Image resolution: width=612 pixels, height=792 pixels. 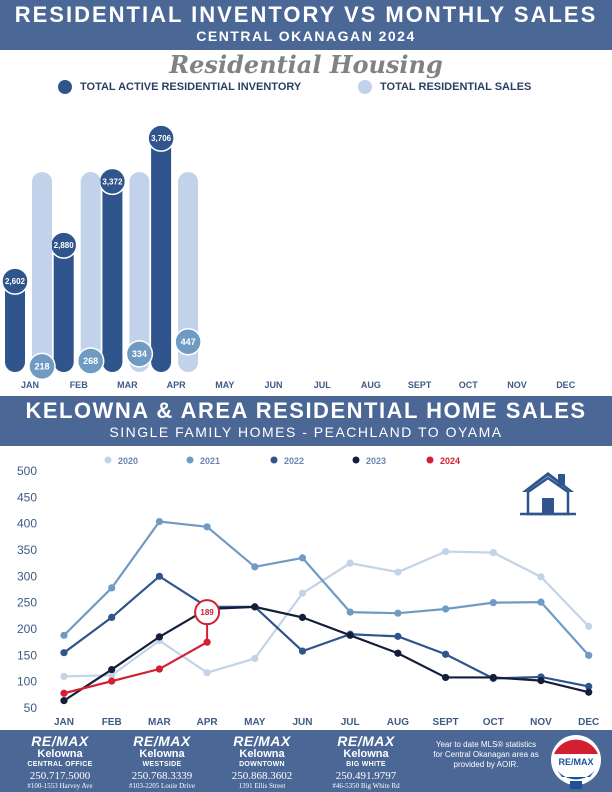 What do you see at coordinates (262, 776) in the screenshot?
I see `office-phone: 250.868.3602` at bounding box center [262, 776].